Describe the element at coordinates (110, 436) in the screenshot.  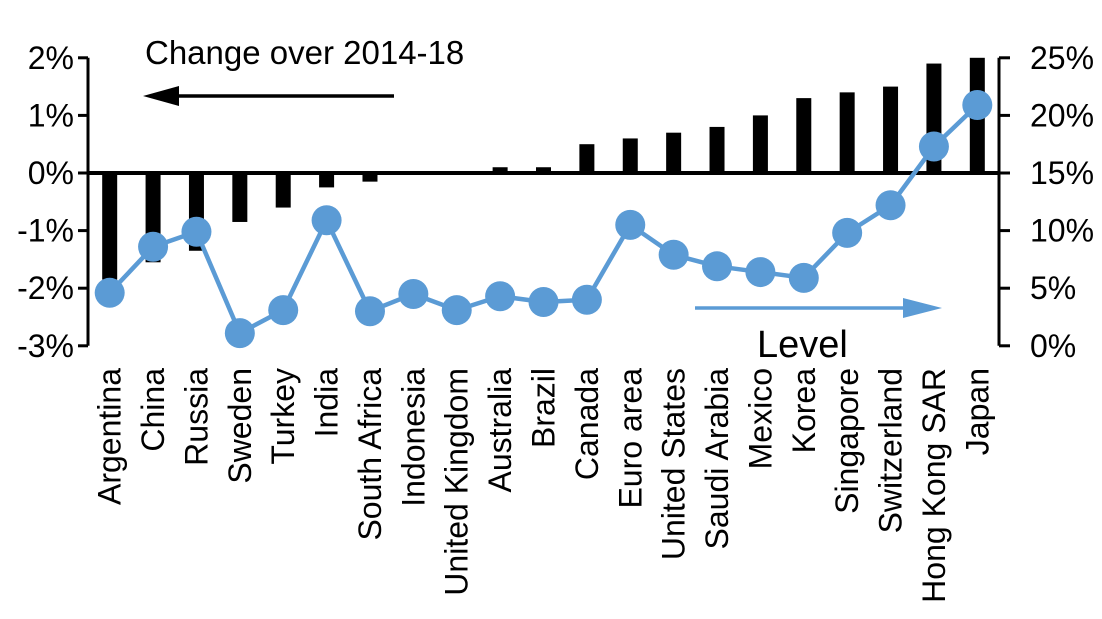
I see `category-label-argentina: Argentina` at that location.